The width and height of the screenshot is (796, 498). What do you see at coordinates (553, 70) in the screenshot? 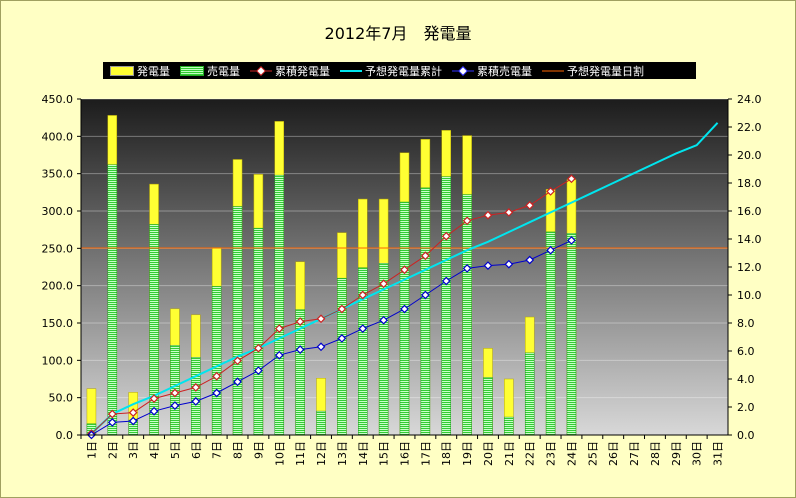
I see `legend-swatch-forecast-daily` at bounding box center [553, 70].